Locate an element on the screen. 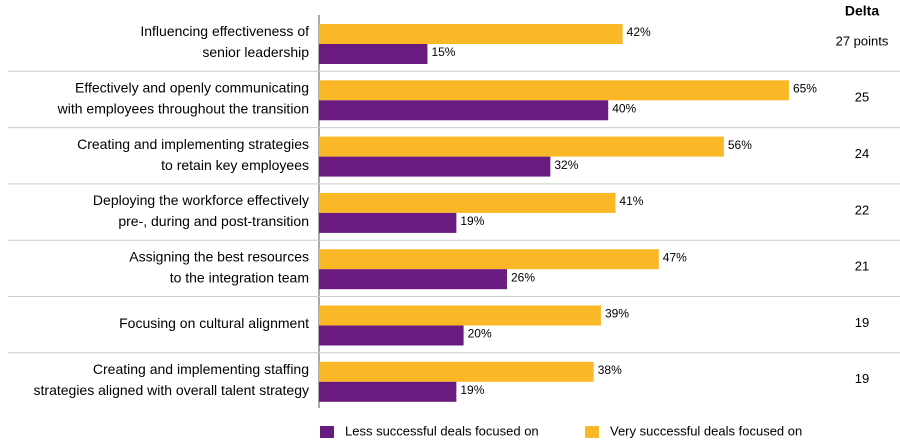 The width and height of the screenshot is (900, 445). delta-value: 22 is located at coordinates (862, 209).